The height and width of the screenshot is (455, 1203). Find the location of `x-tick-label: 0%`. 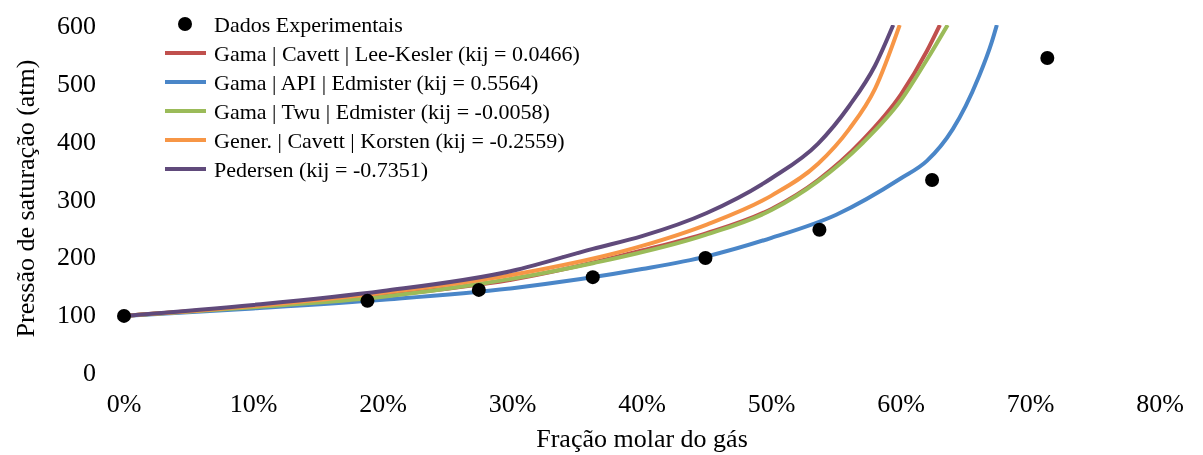

x-tick-label: 0% is located at coordinates (124, 403).